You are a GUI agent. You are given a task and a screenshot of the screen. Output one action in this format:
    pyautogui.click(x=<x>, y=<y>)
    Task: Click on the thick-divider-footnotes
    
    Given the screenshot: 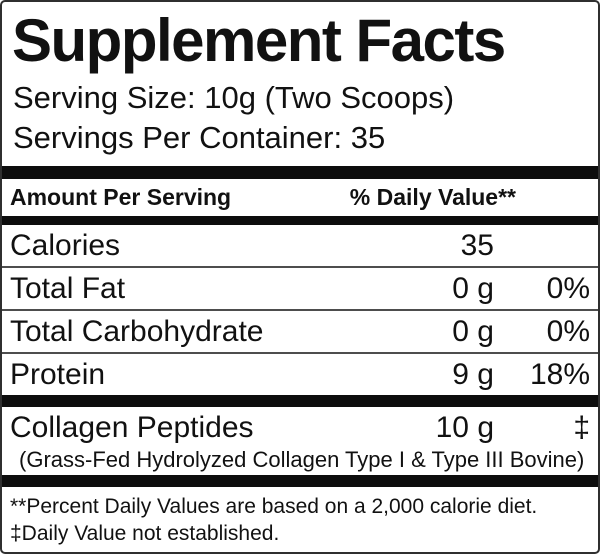 What is the action you would take?
    pyautogui.click(x=300, y=481)
    